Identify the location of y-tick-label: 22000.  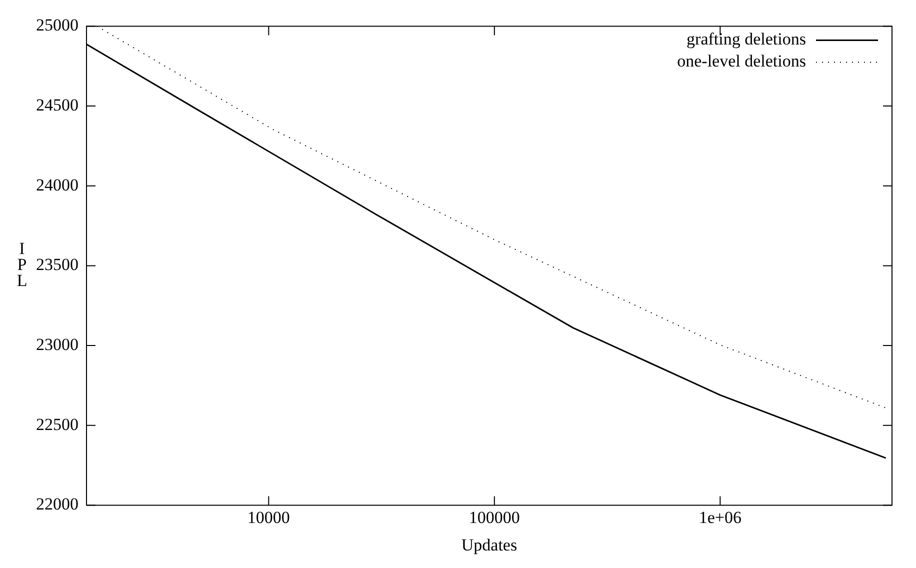
(57, 504).